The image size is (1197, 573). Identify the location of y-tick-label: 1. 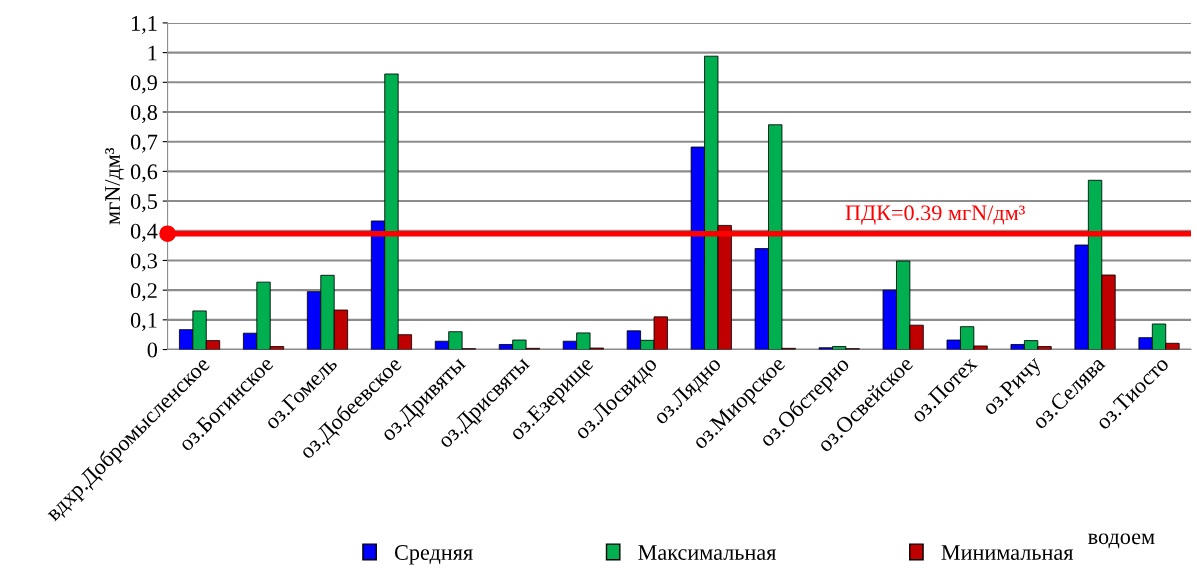
(152, 53).